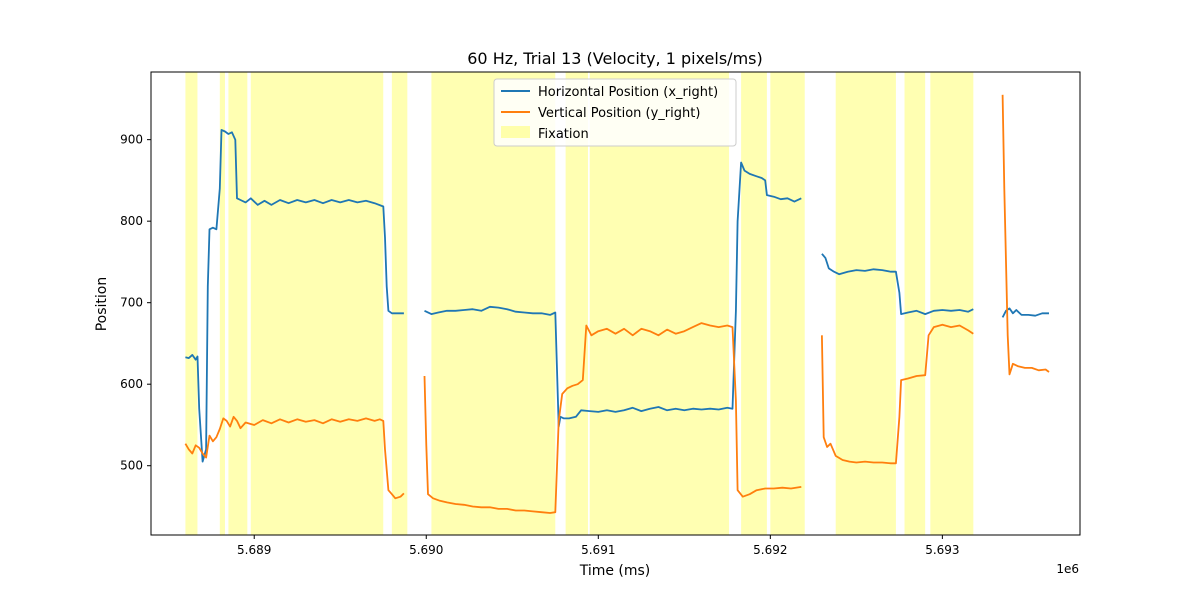 This screenshot has width=1200, height=600. I want to click on y-tick-label: 800, so click(131, 221).